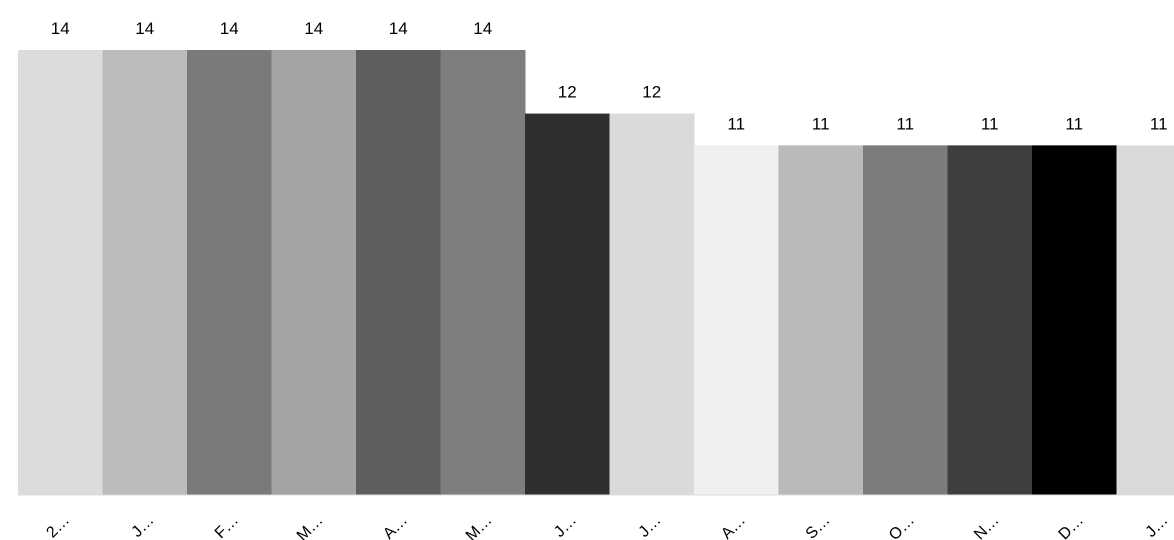 This screenshot has width=1174, height=540. I want to click on value-label-12: 11, so click(1074, 123).